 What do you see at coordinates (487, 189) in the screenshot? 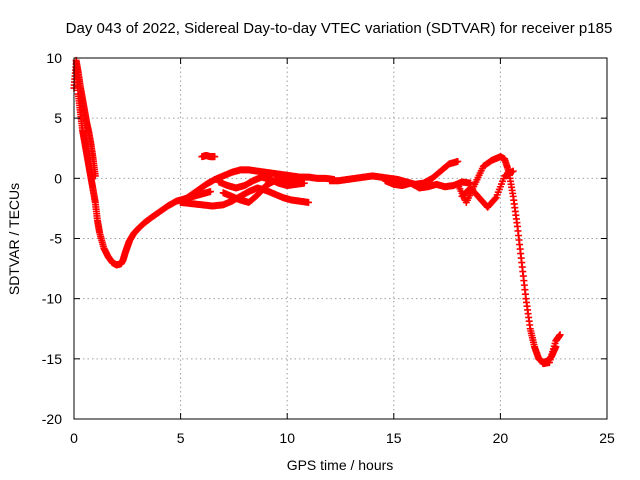
I see `series-afternoon-loop` at bounding box center [487, 189].